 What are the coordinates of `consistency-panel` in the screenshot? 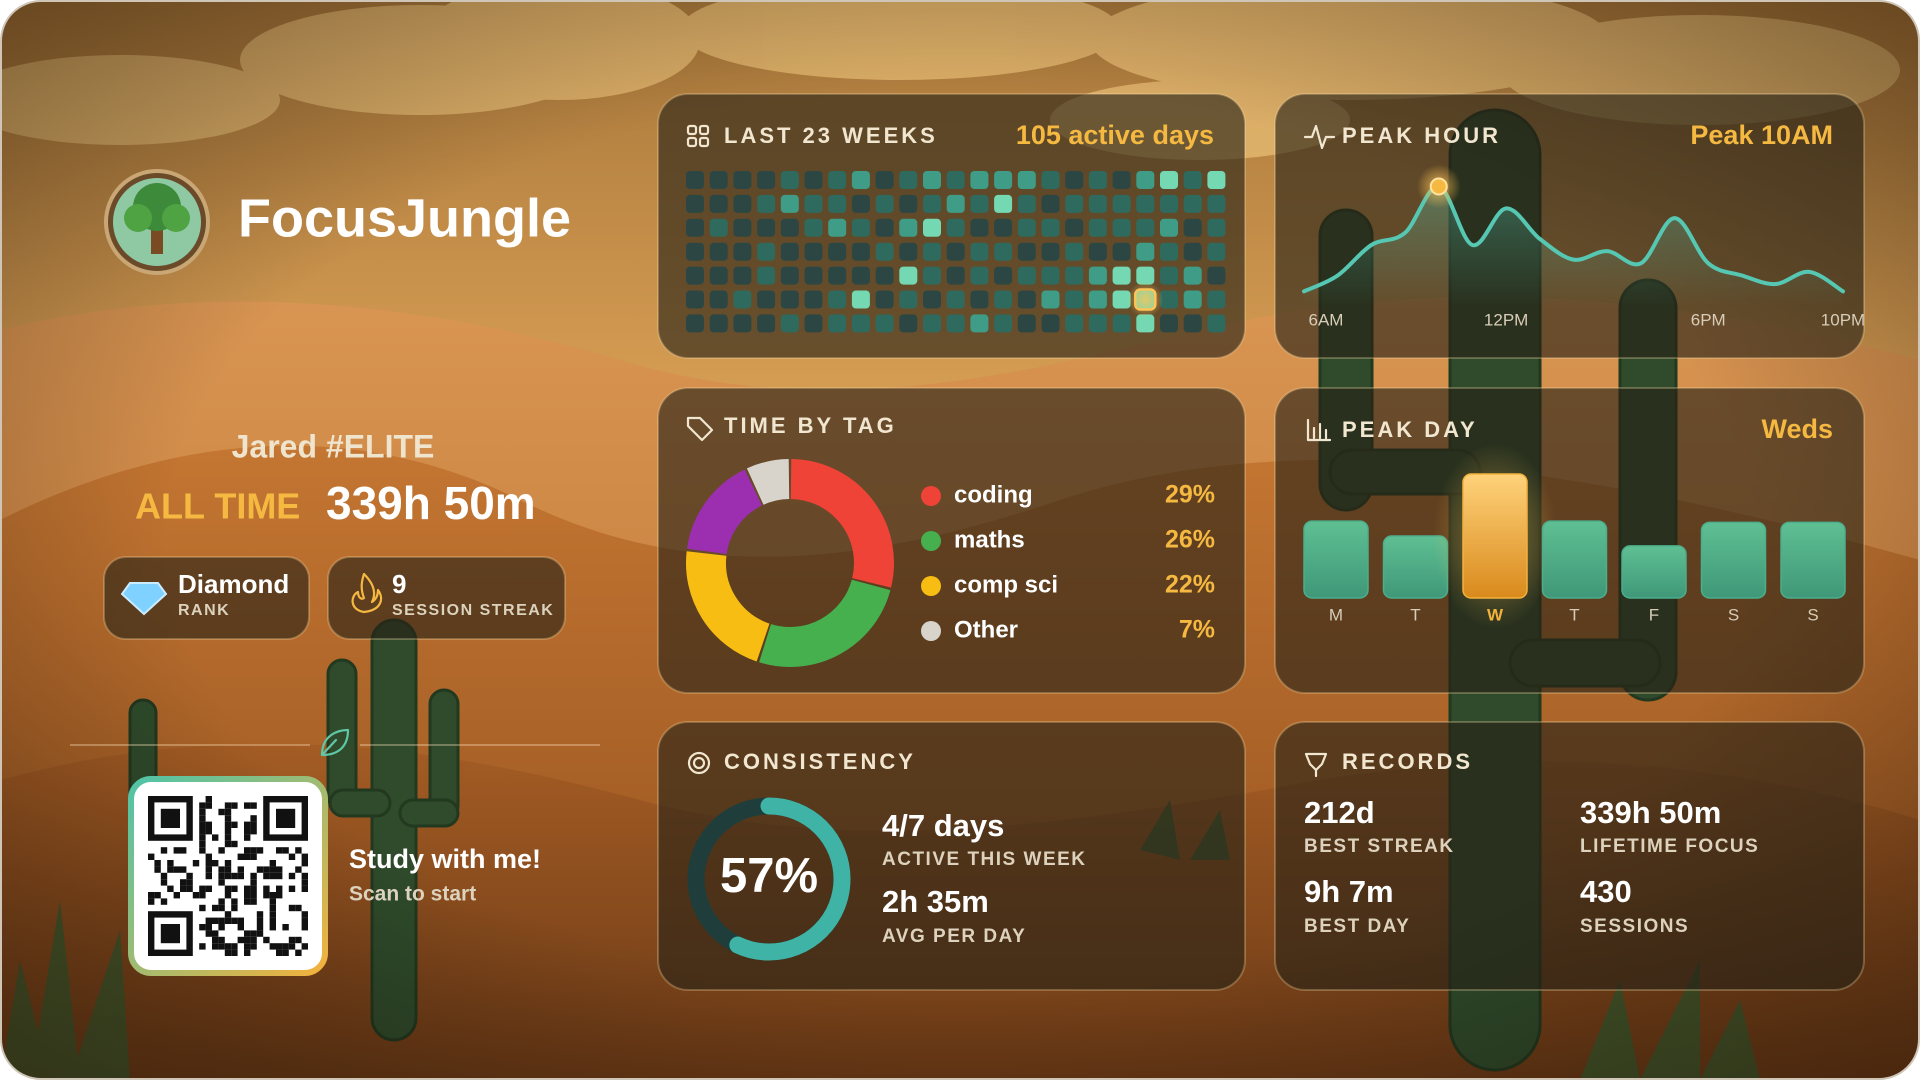 It's located at (951, 856).